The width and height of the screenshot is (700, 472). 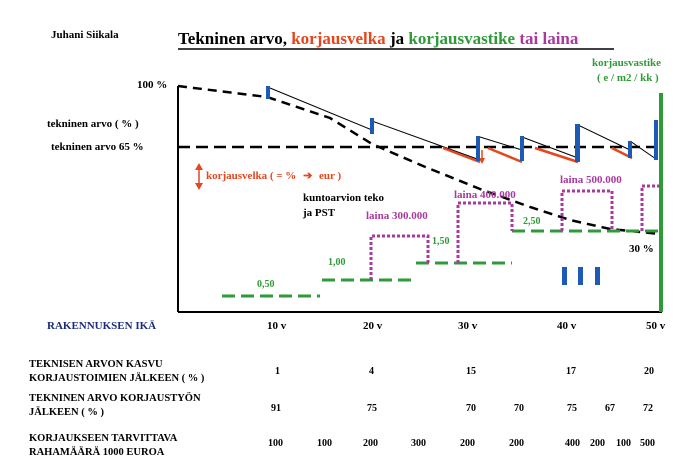 What do you see at coordinates (266, 284) in the screenshot?
I see `vastike-label-0: 0,50` at bounding box center [266, 284].